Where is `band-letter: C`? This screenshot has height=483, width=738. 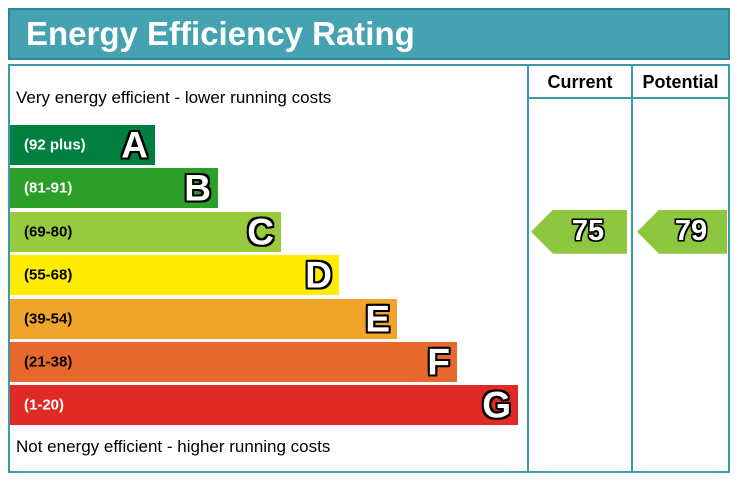 band-letter: C is located at coordinates (260, 232).